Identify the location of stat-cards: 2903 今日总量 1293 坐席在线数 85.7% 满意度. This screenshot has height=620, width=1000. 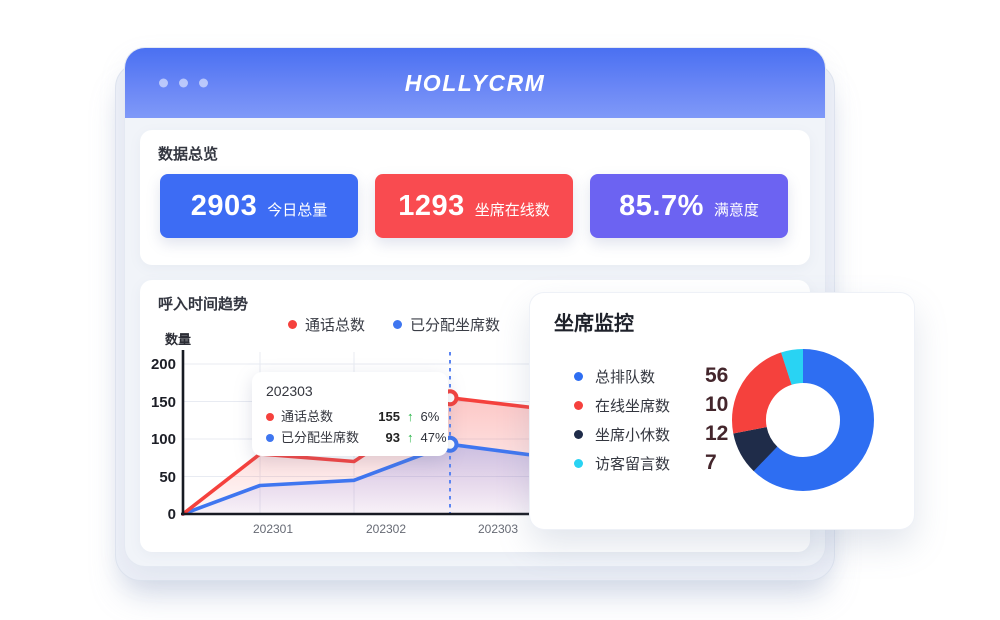
(474, 206).